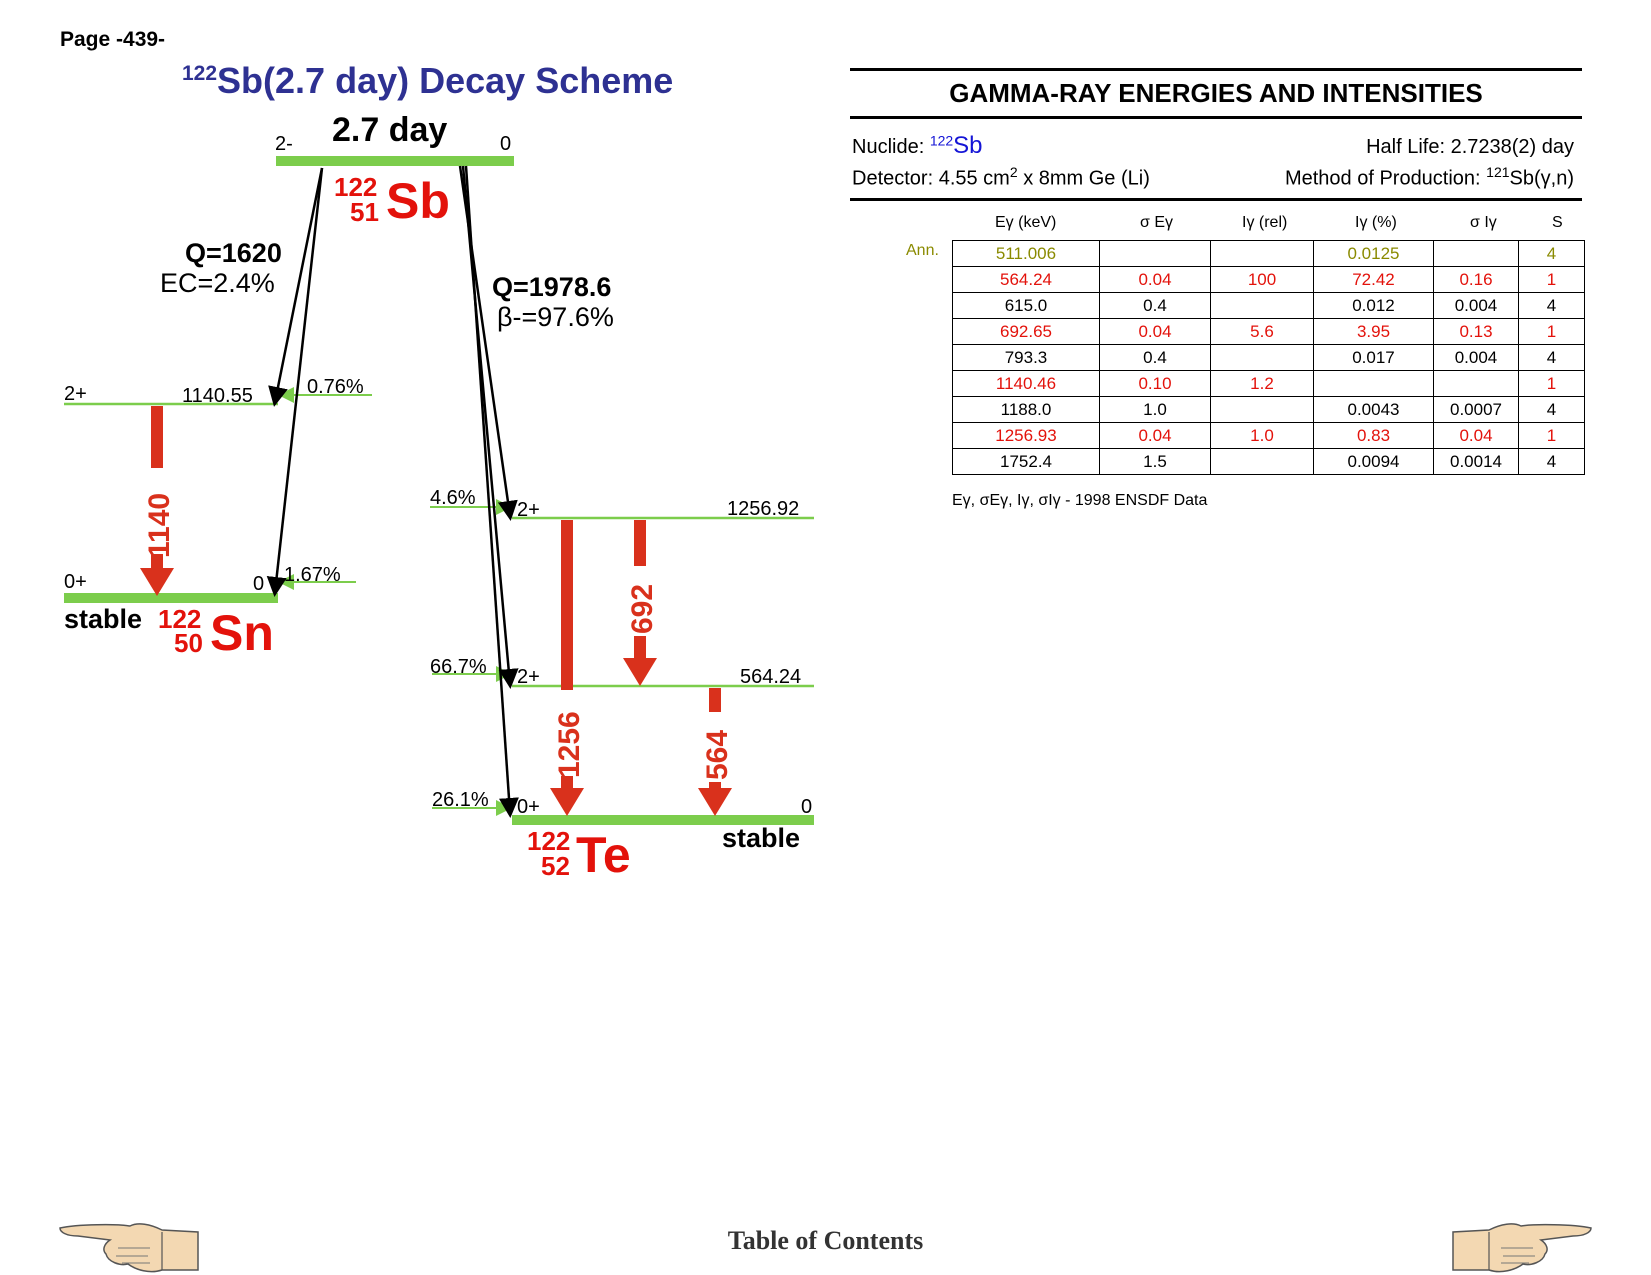  Describe the element at coordinates (233, 253) in the screenshot. I see `ec-q-value: Q=1620` at that location.